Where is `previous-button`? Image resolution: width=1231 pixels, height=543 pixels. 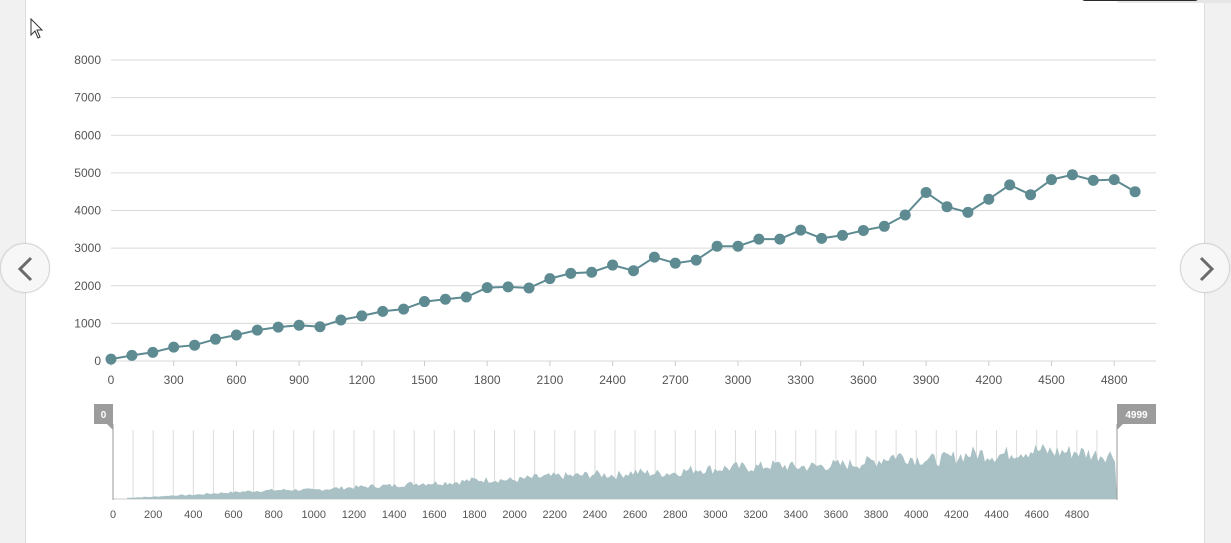 previous-button is located at coordinates (25, 268).